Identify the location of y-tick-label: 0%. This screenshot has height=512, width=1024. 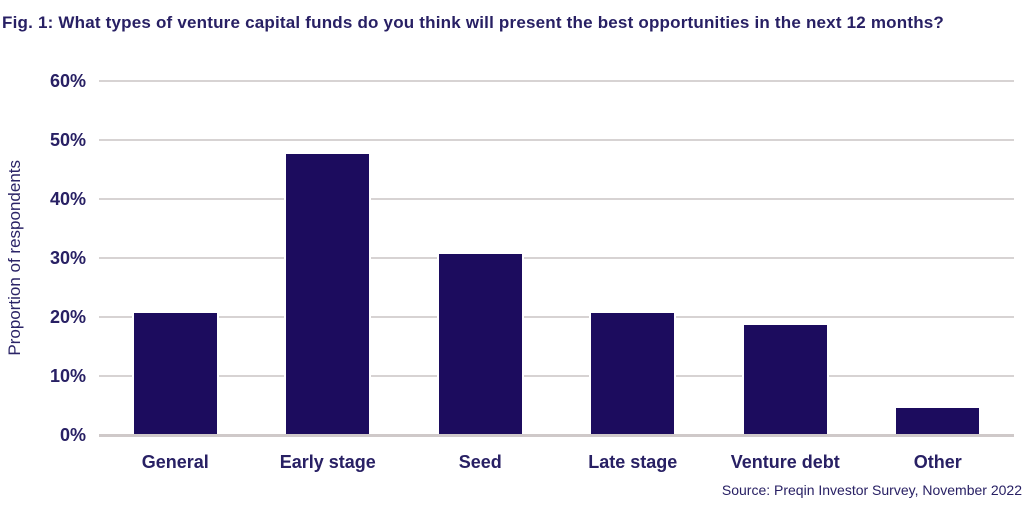
(72, 435).